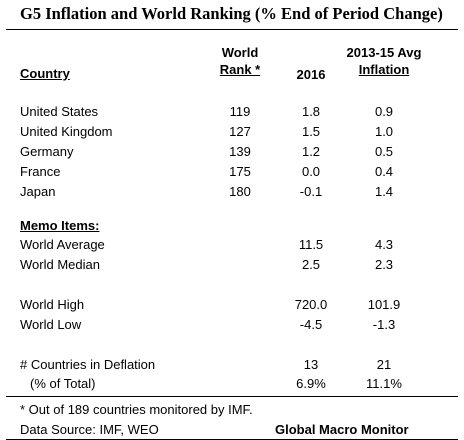  I want to click on inflation-avg: 1.4, so click(384, 191).